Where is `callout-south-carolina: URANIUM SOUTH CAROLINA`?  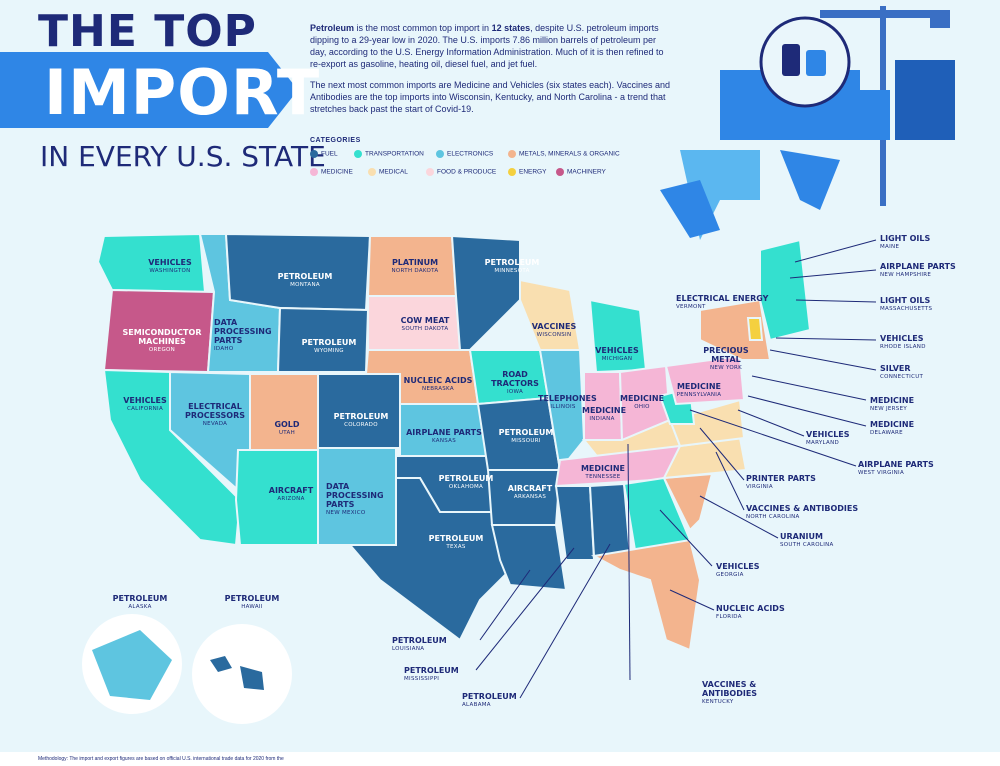 callout-south-carolina: URANIUM SOUTH CAROLINA is located at coordinates (807, 540).